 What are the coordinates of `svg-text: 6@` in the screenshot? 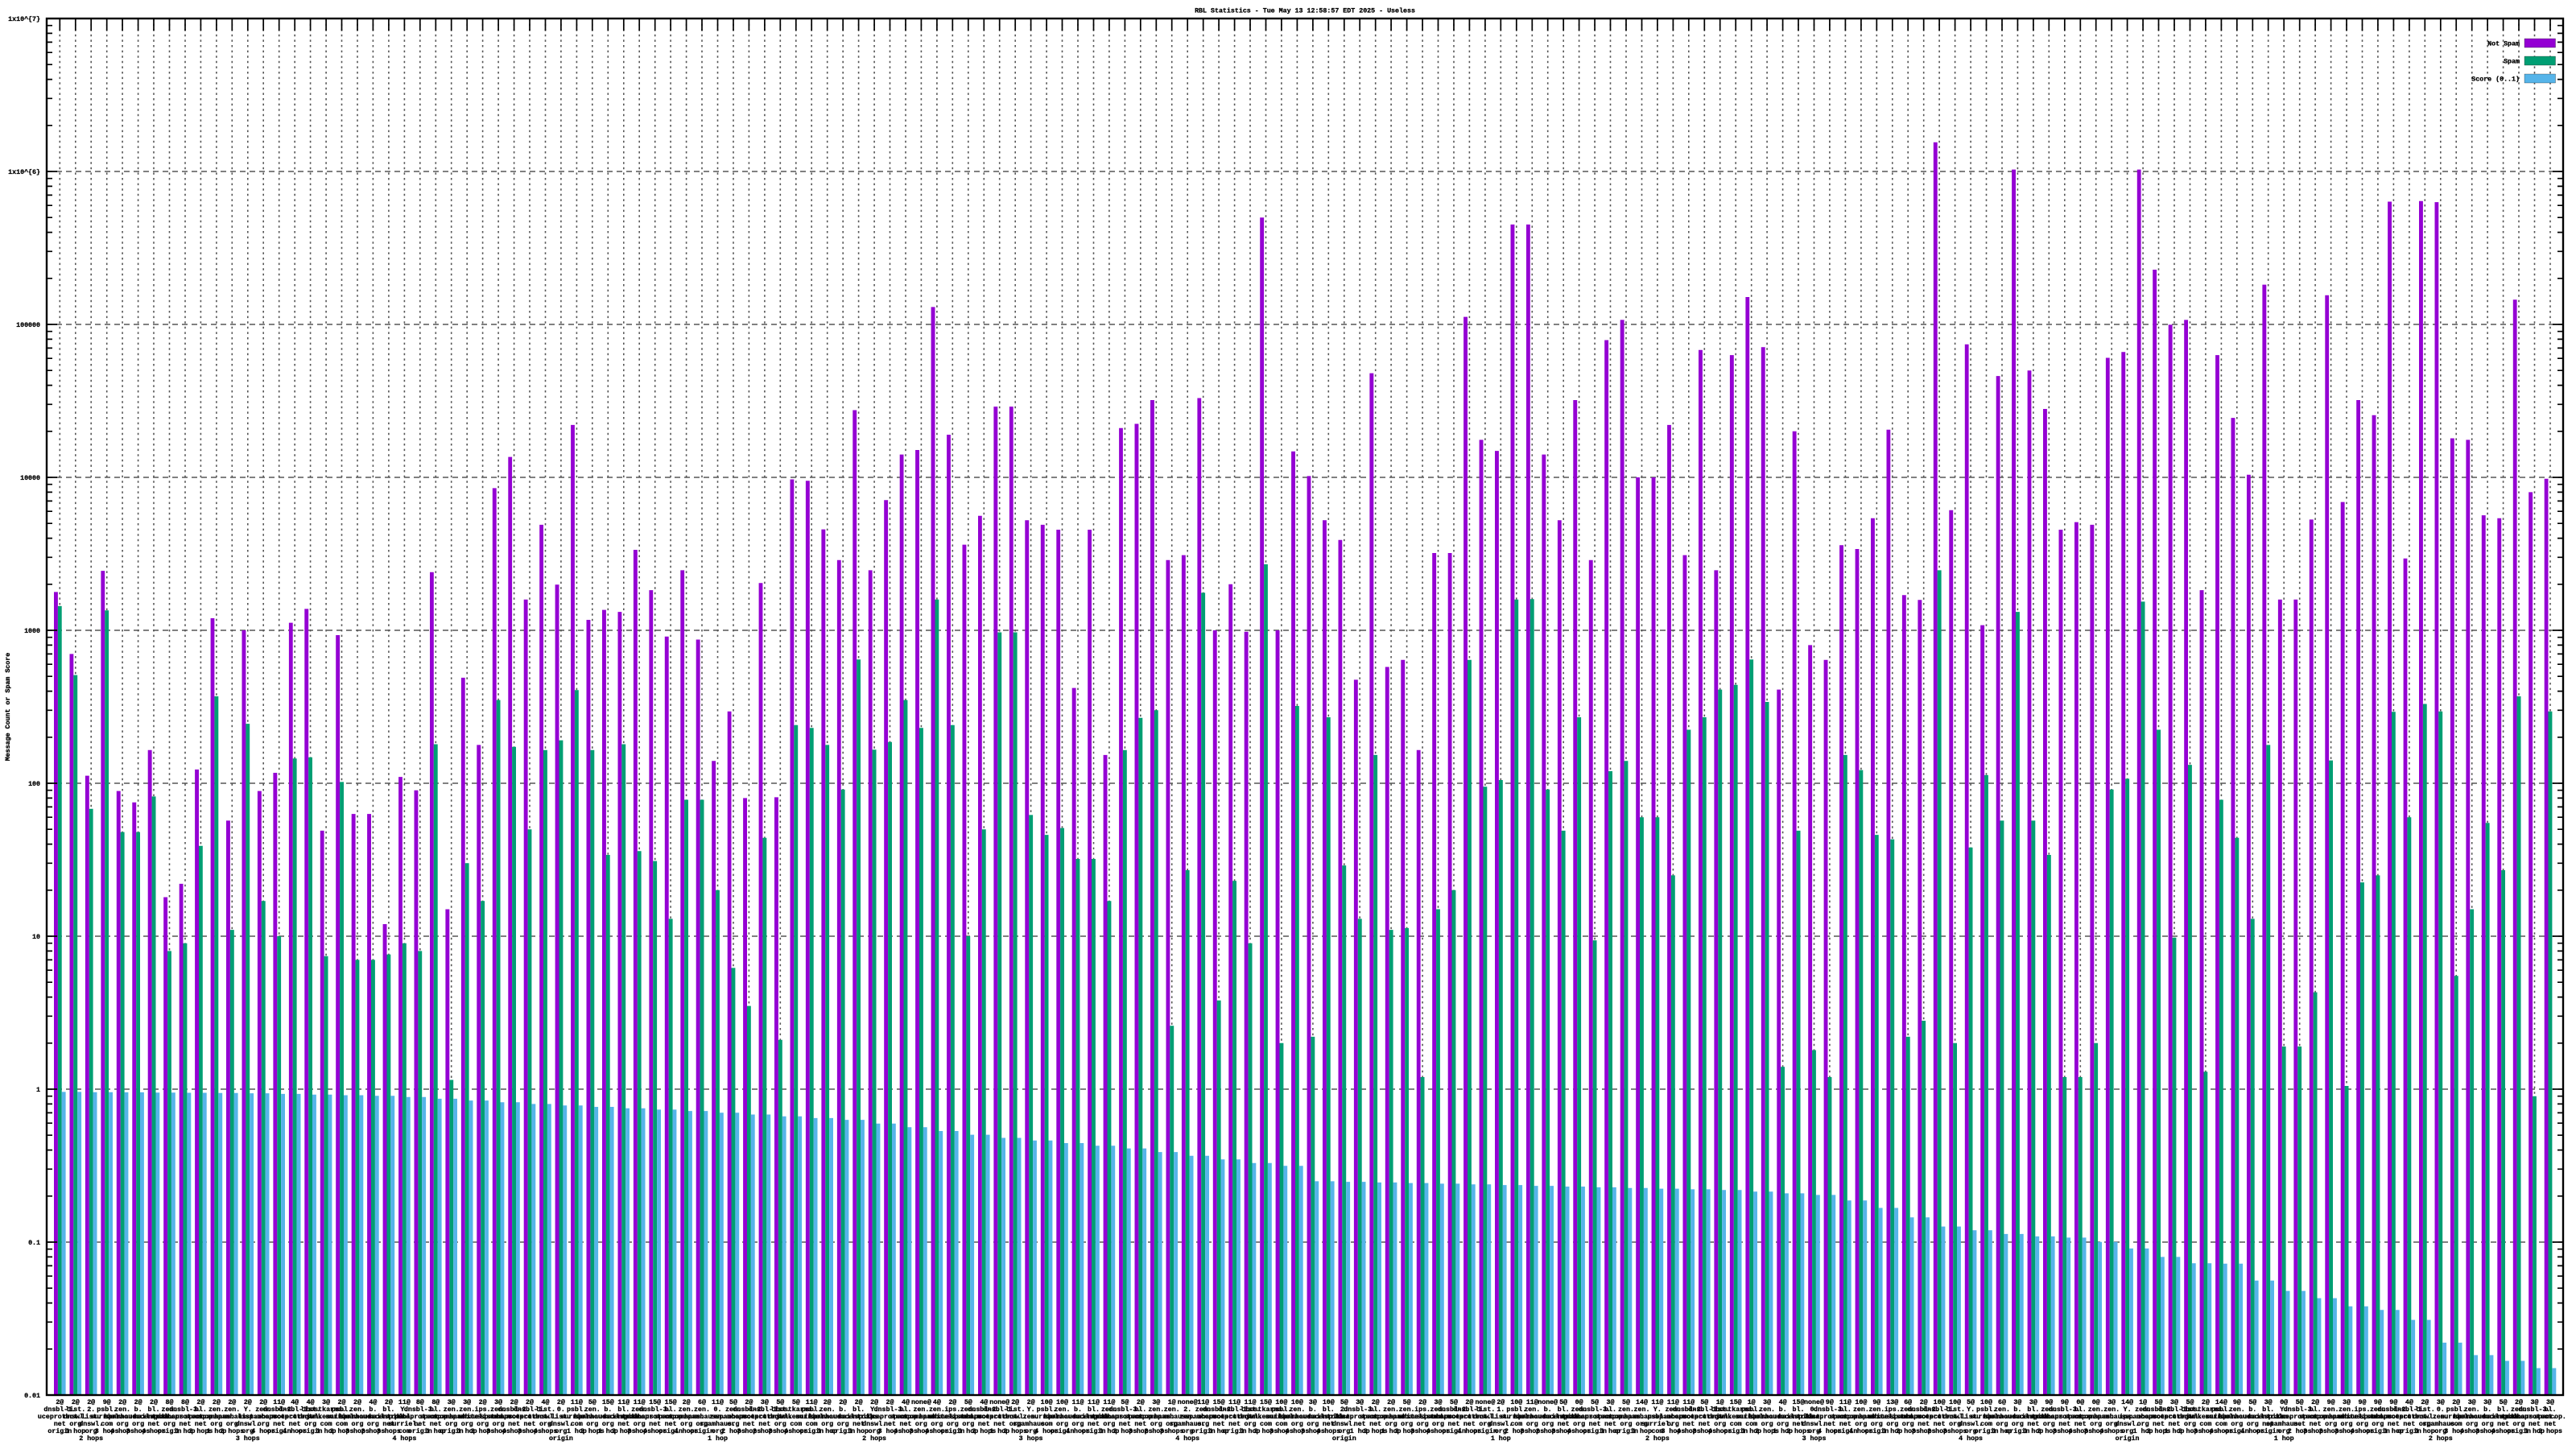 It's located at (2002, 1402).